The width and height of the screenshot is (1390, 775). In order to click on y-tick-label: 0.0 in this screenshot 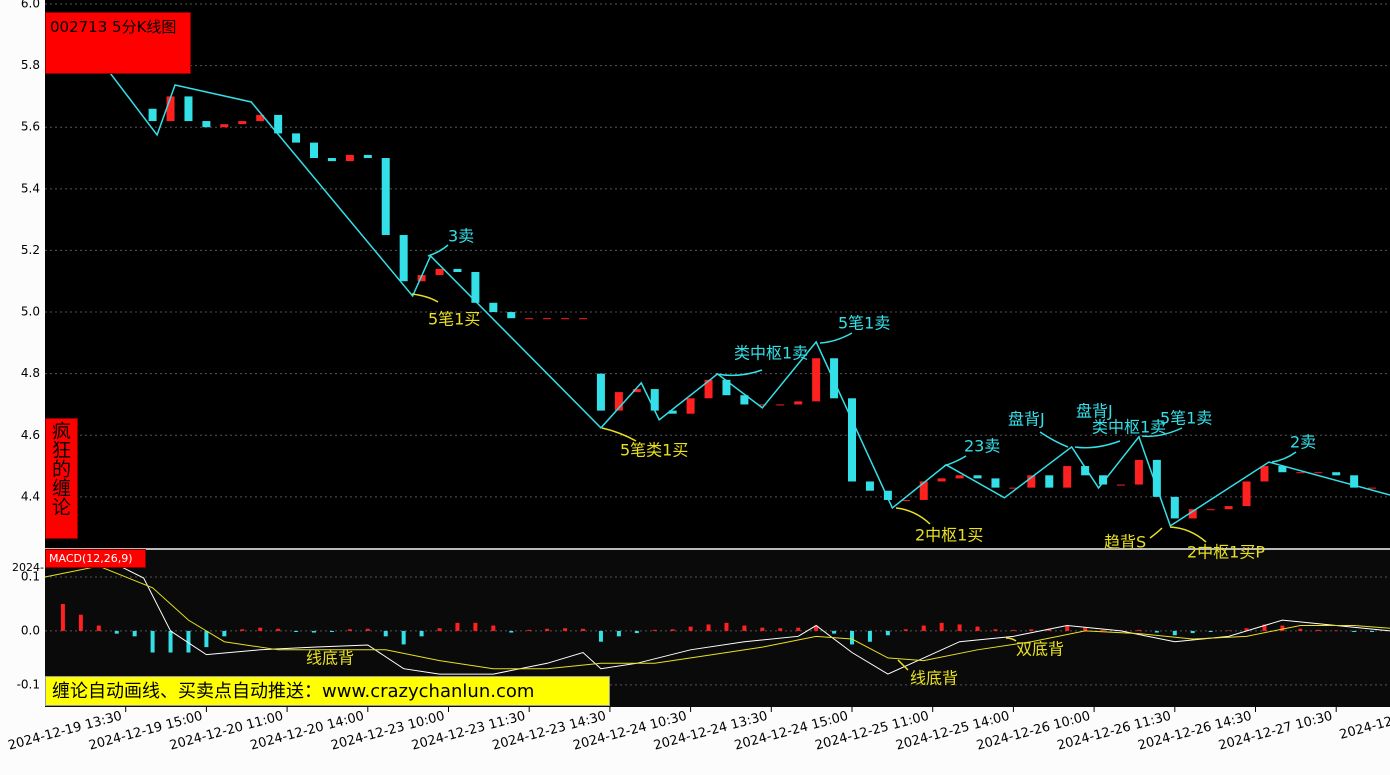, I will do `click(30, 630)`.